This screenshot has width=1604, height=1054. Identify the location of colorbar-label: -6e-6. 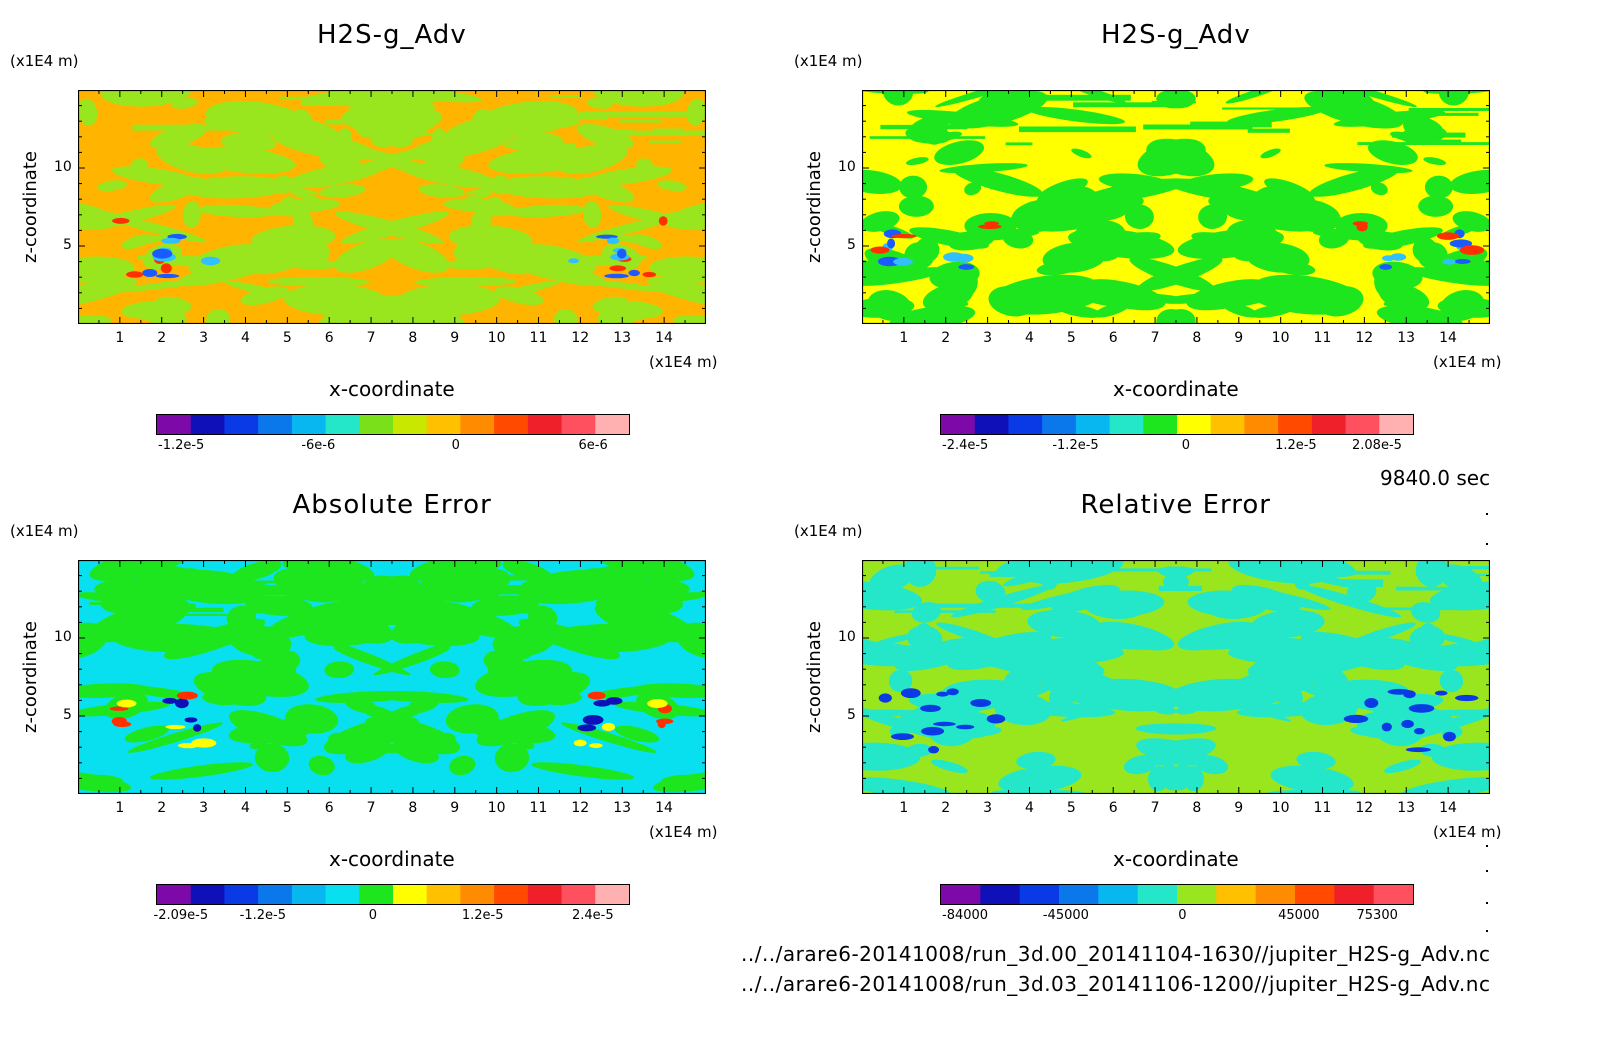
(318, 445).